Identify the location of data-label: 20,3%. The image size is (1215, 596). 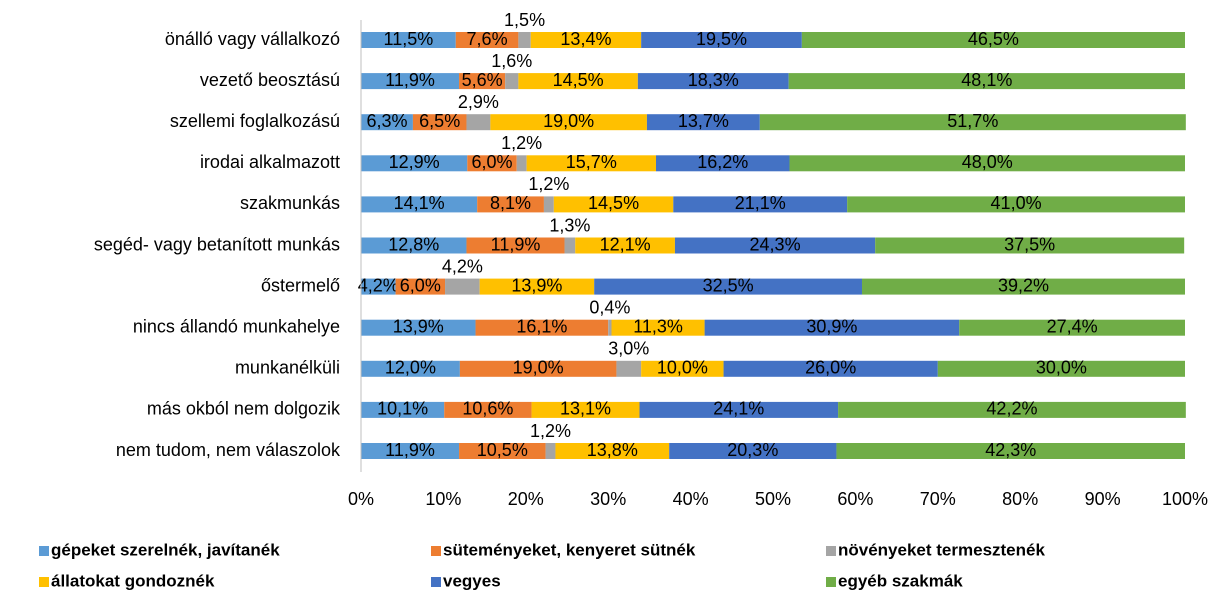
(752, 450).